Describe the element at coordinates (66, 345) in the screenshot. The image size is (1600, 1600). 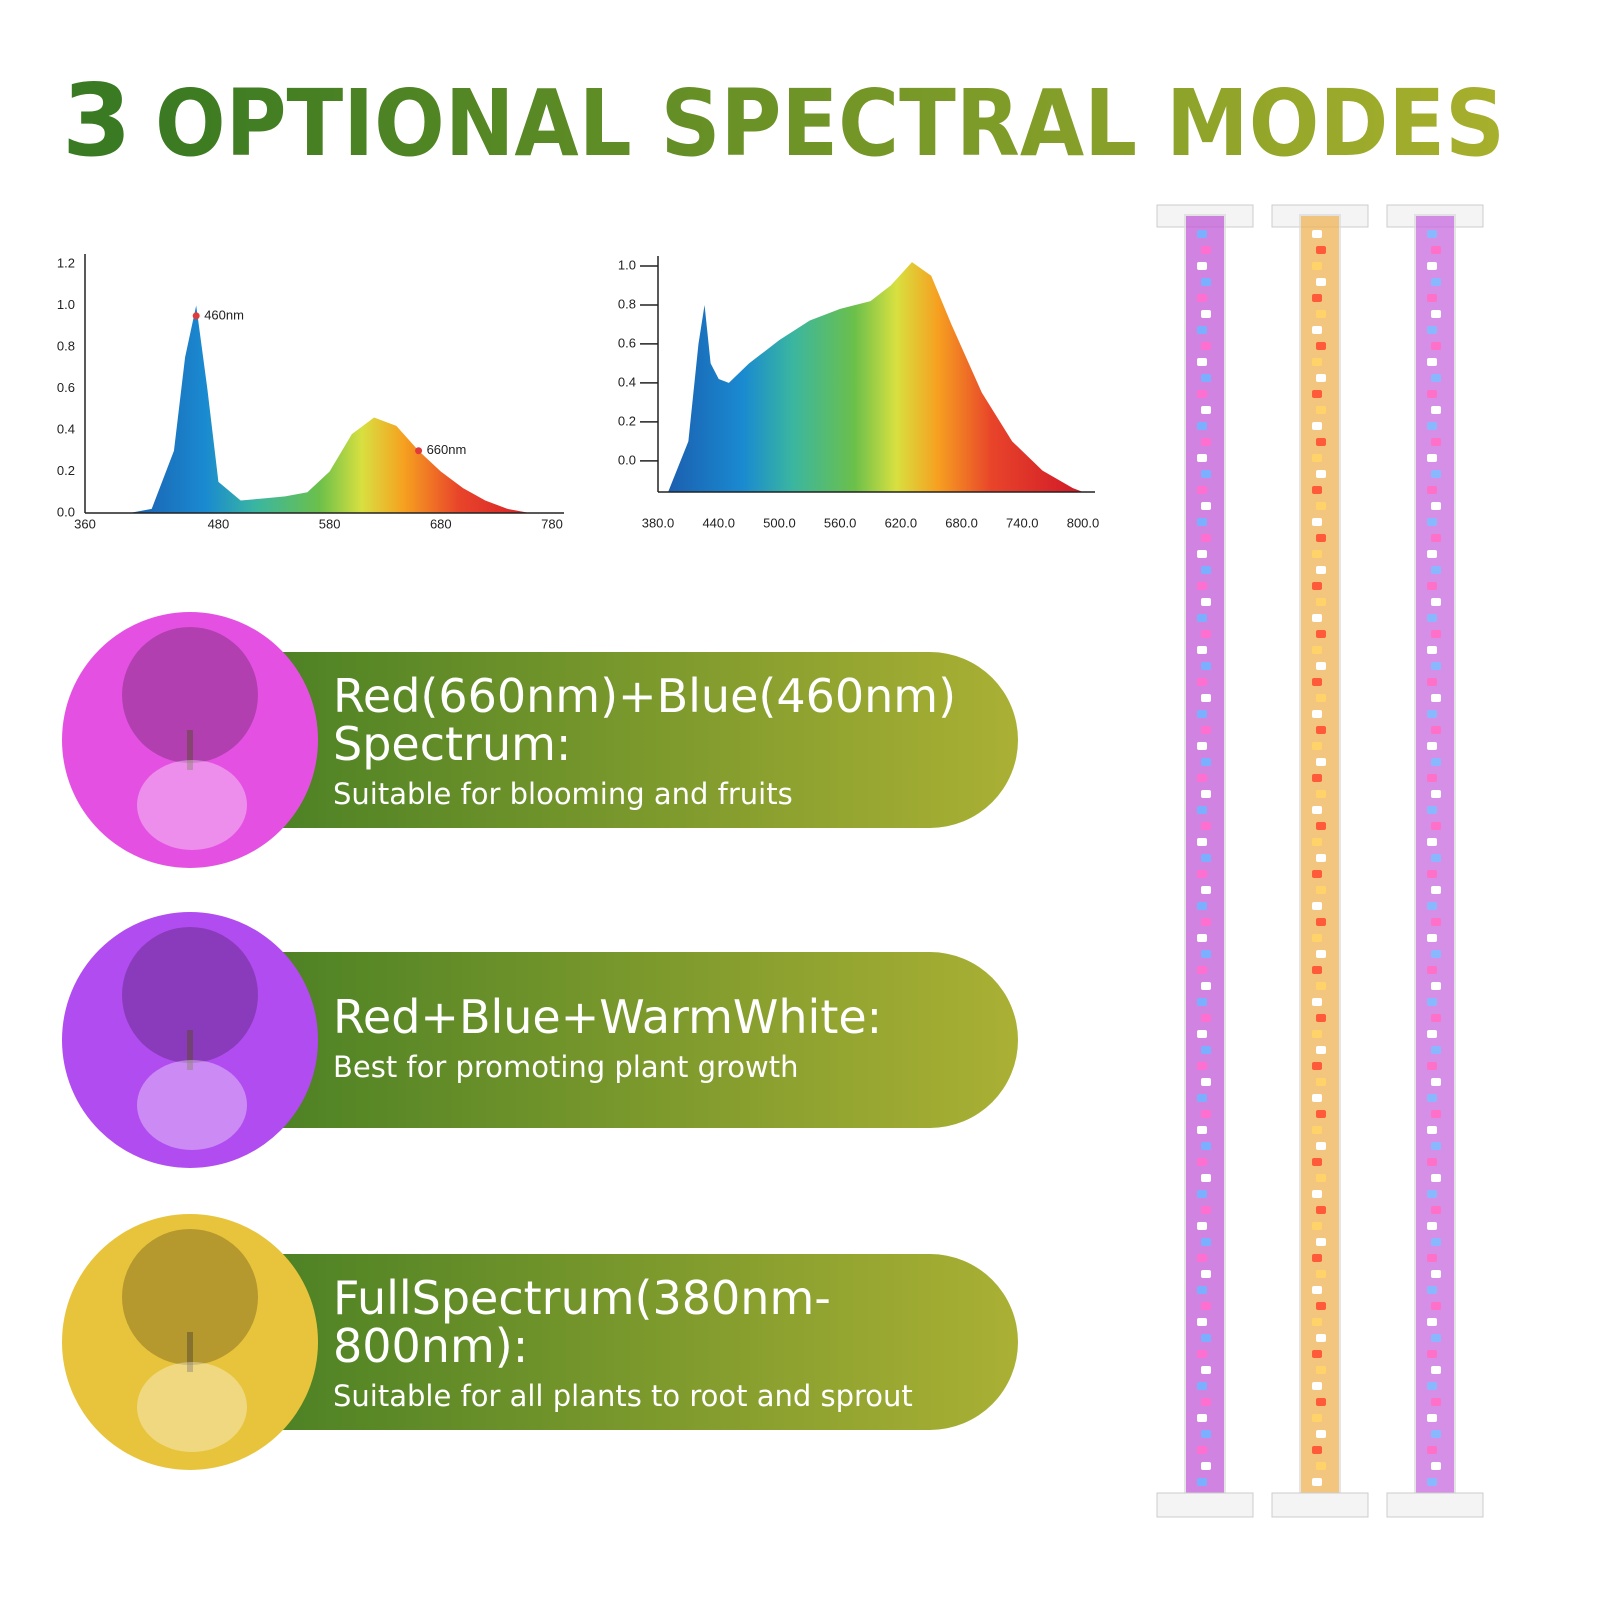
I see `y-tick-label: 0.8` at that location.